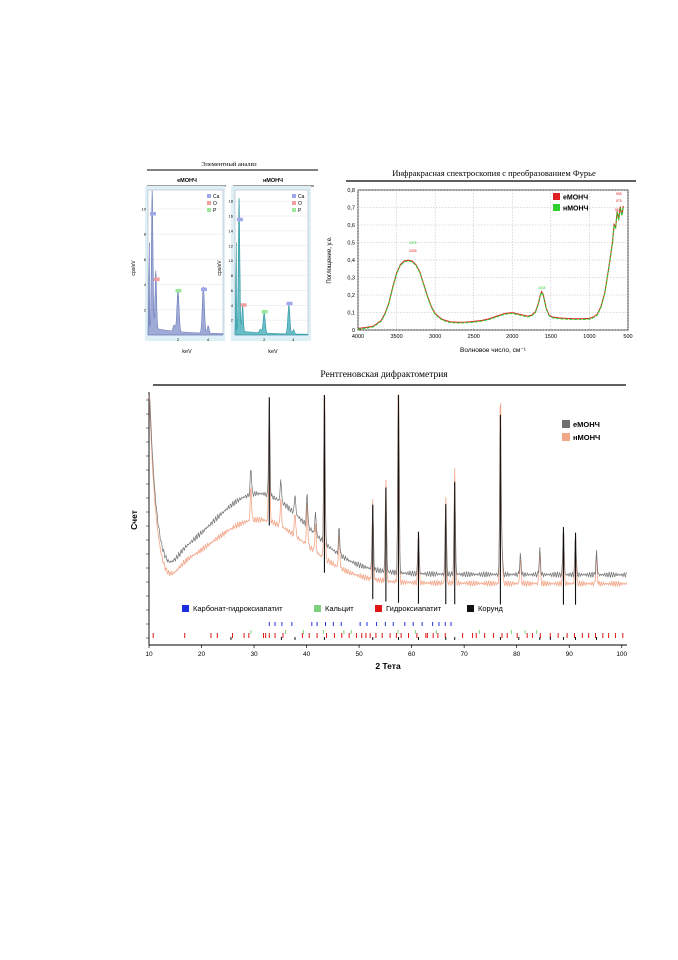 This screenshot has height=960, width=678. I want to click on eds-ytick-label: 12, so click(231, 245).